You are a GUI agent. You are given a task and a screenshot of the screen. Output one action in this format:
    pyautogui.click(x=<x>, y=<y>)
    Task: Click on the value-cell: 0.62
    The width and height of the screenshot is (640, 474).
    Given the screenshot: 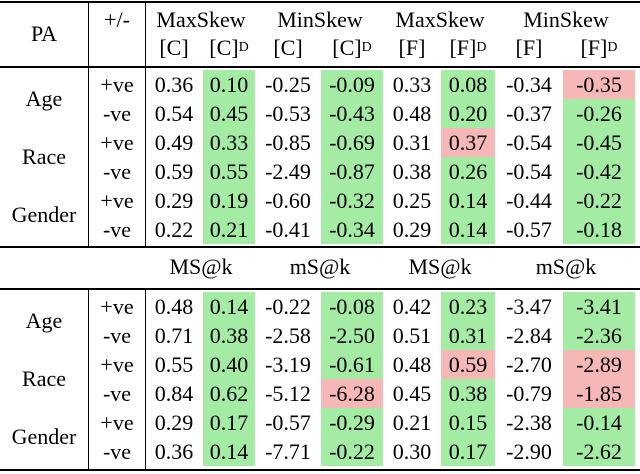 What is the action you would take?
    pyautogui.click(x=229, y=393)
    